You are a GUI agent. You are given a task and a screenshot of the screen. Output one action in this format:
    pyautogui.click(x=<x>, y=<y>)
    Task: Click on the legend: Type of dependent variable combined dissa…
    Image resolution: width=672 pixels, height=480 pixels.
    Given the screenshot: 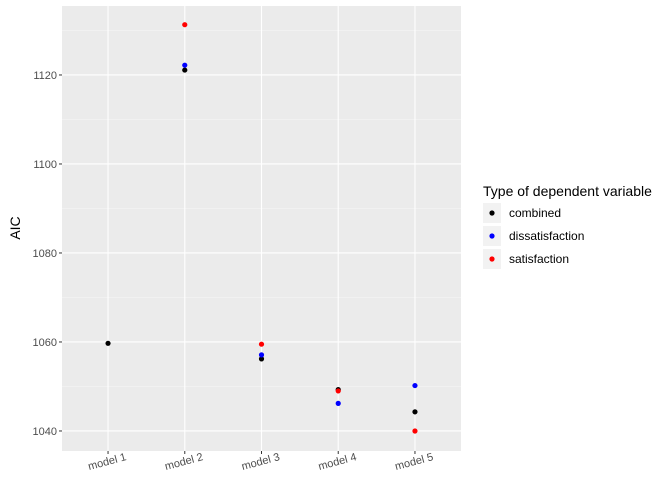 What is the action you would take?
    pyautogui.click(x=567, y=226)
    